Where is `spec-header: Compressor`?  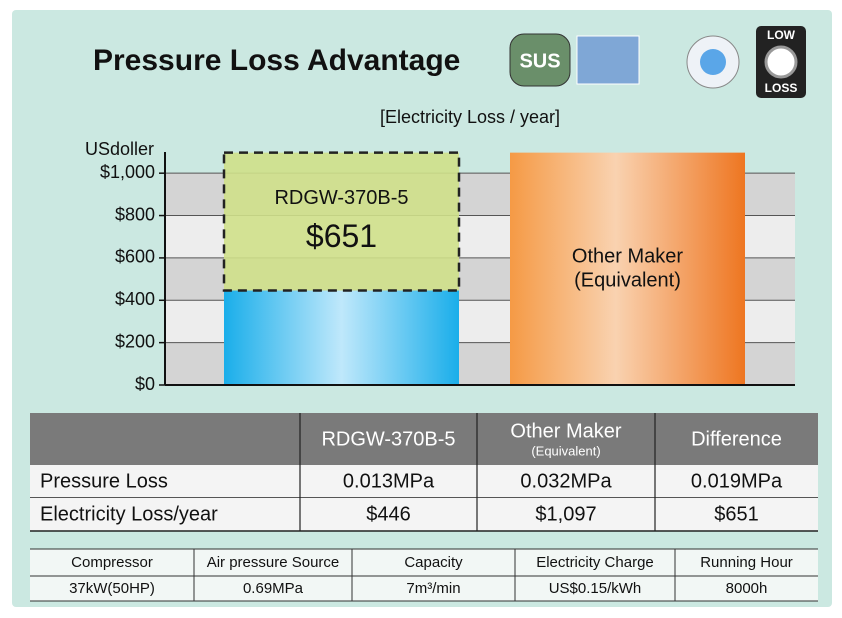 spec-header: Compressor is located at coordinates (112, 562).